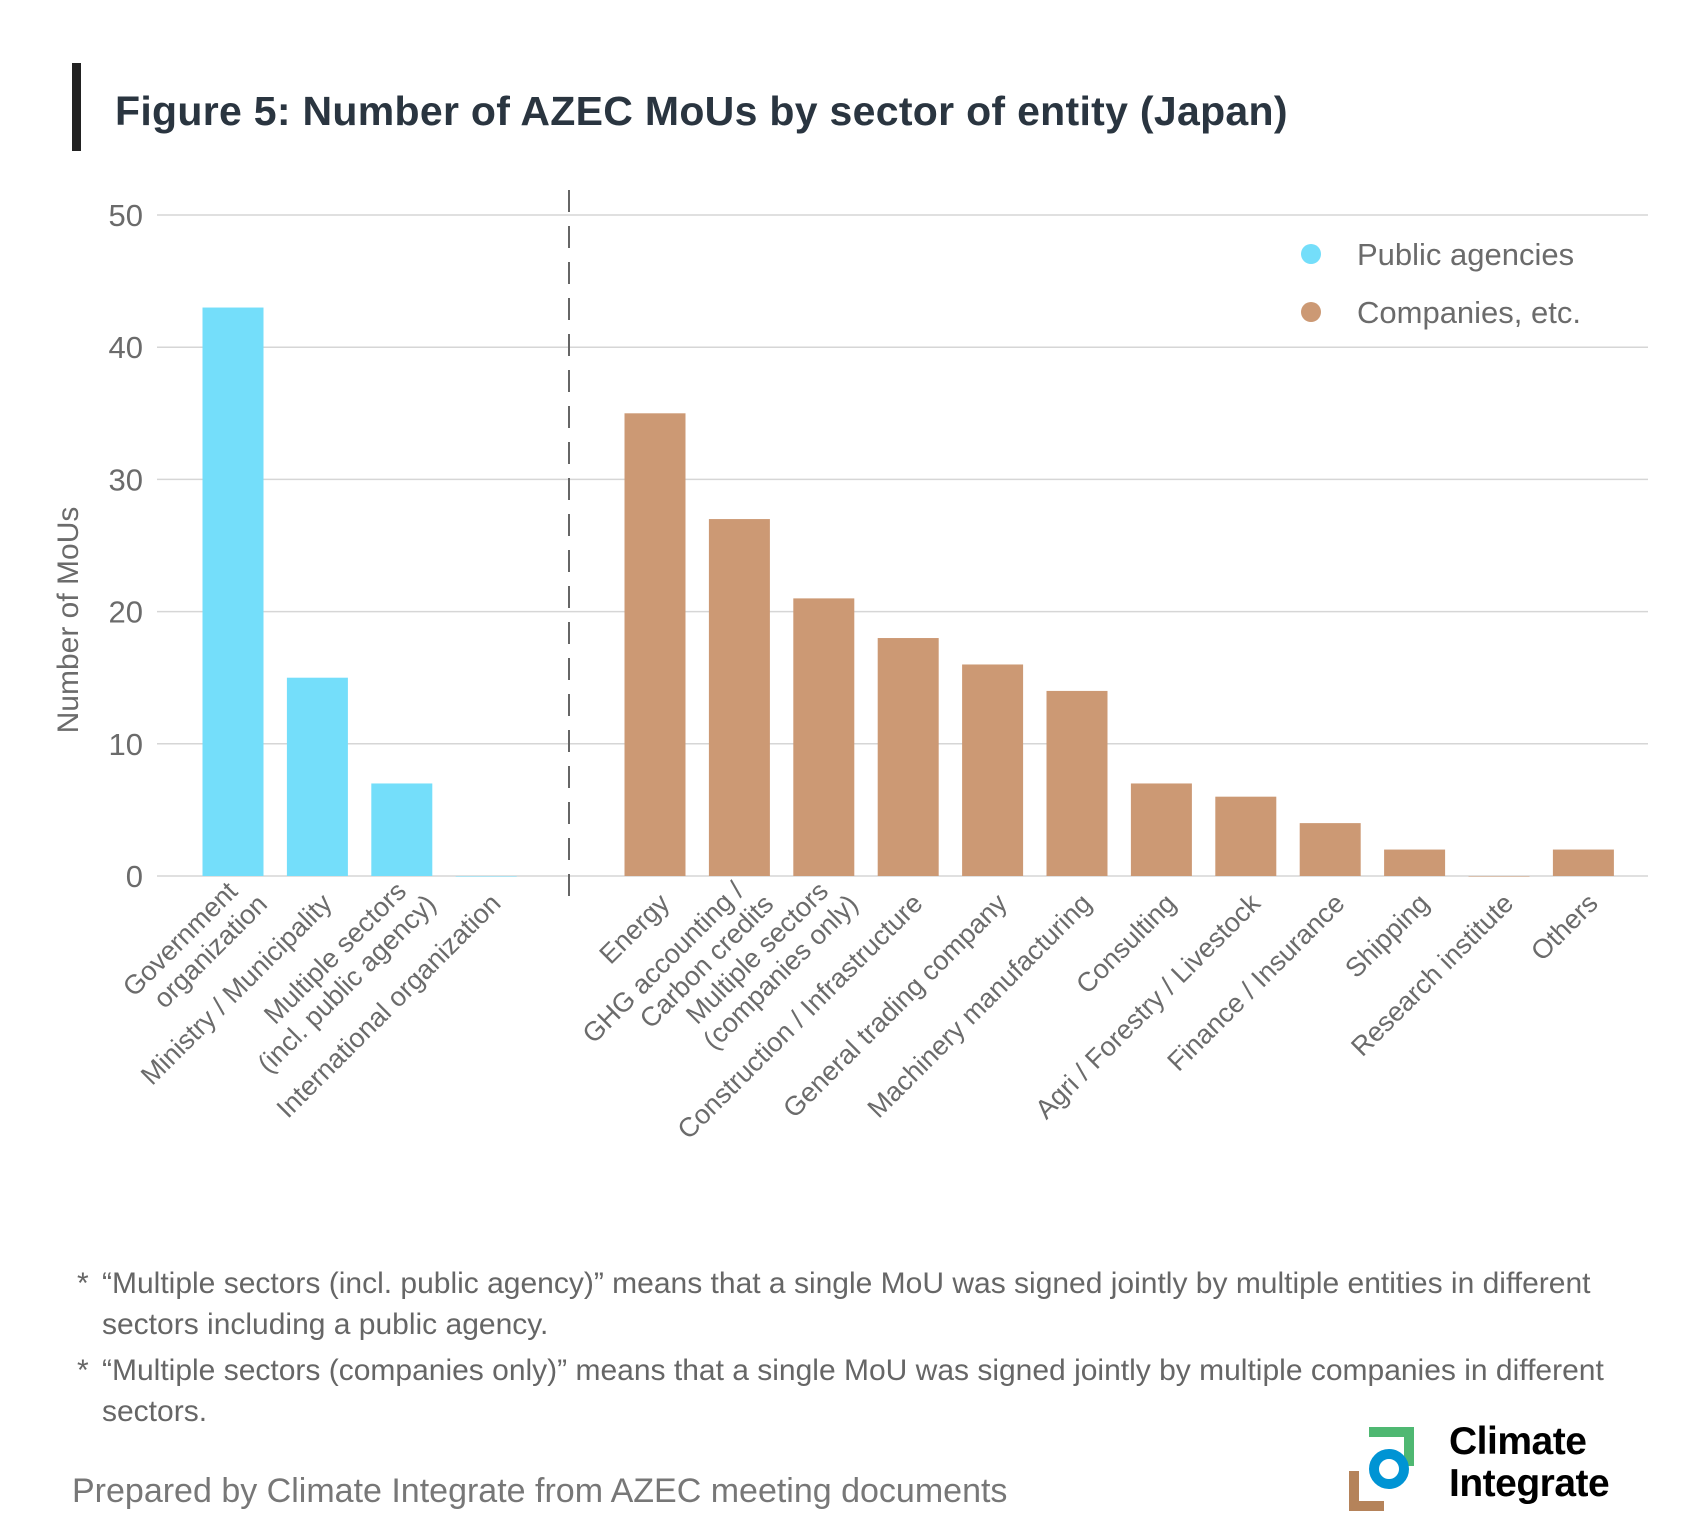 This screenshot has height=1531, width=1701. I want to click on x-tick-label: Others, so click(1564, 927).